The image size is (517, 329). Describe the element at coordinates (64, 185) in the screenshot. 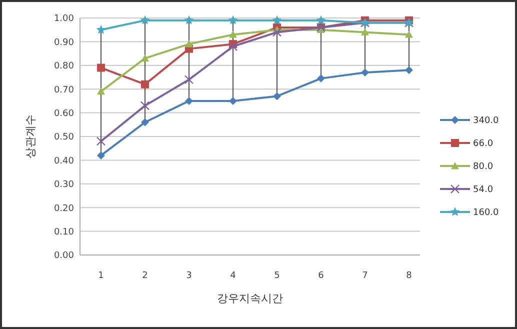

I see `y-tick-label: 0.30` at that location.